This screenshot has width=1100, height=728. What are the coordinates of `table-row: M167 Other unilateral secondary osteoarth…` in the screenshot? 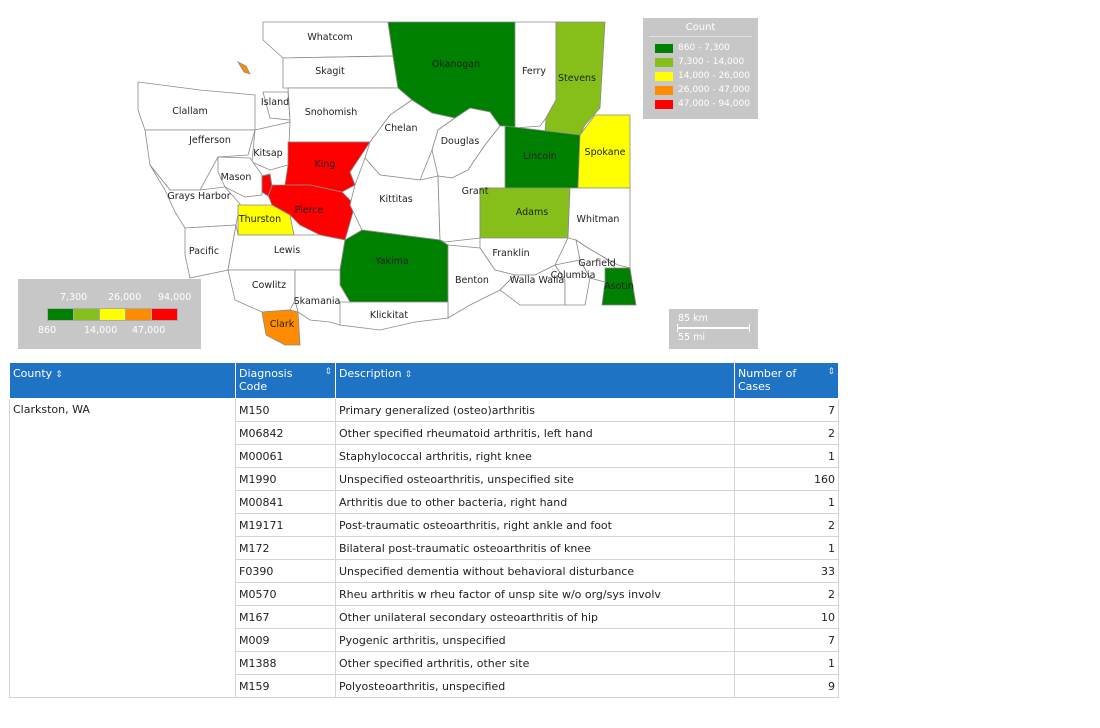 It's located at (424, 617).